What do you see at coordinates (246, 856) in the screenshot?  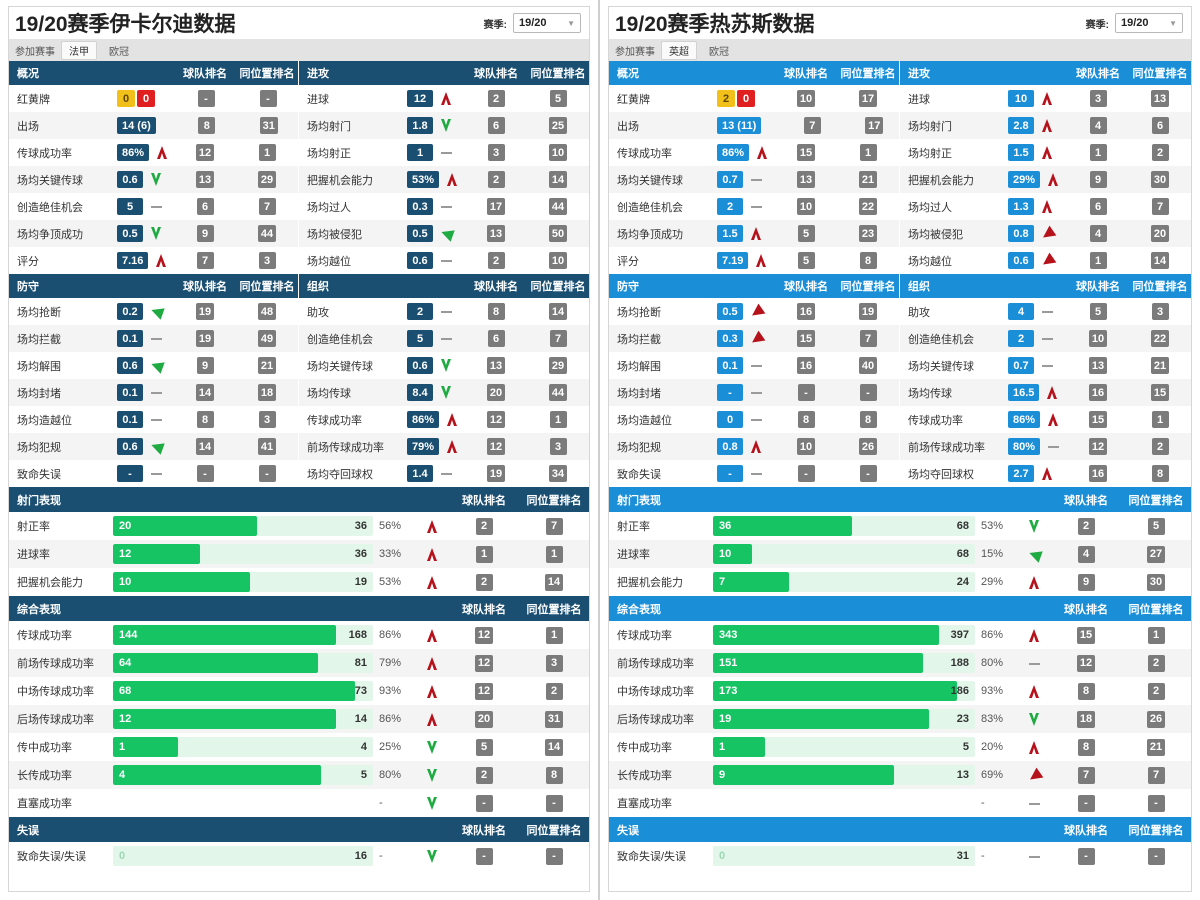 I see `bar-cell: 0 16` at bounding box center [246, 856].